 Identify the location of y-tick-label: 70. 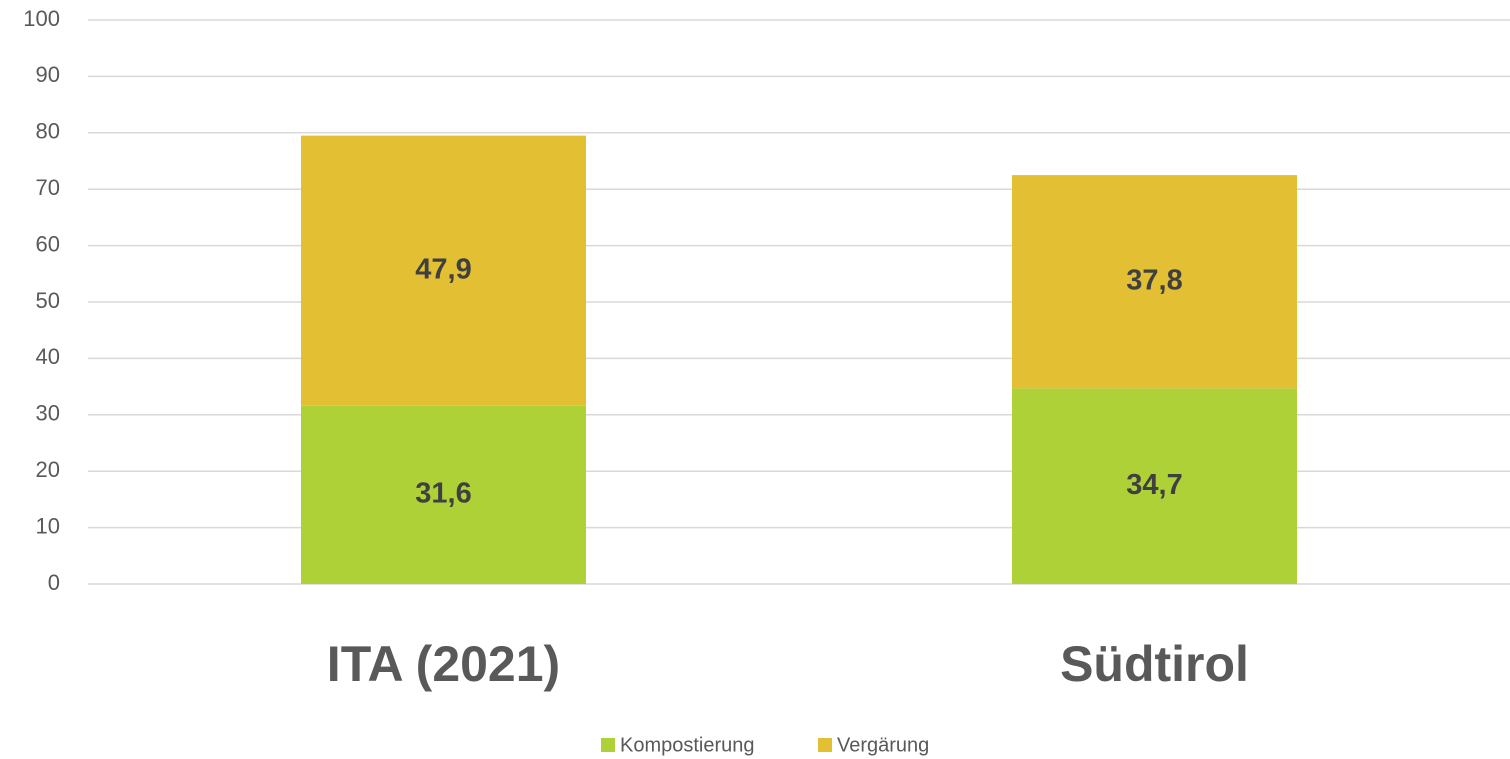
(48, 187).